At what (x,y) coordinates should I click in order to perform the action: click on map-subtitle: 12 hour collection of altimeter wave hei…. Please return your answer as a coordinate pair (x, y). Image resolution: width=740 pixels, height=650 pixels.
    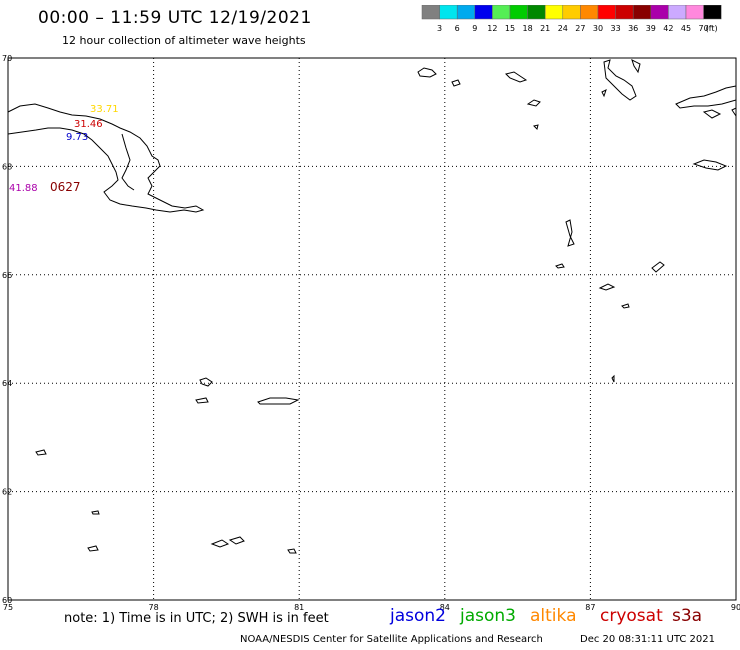
    Looking at the image, I should click on (184, 40).